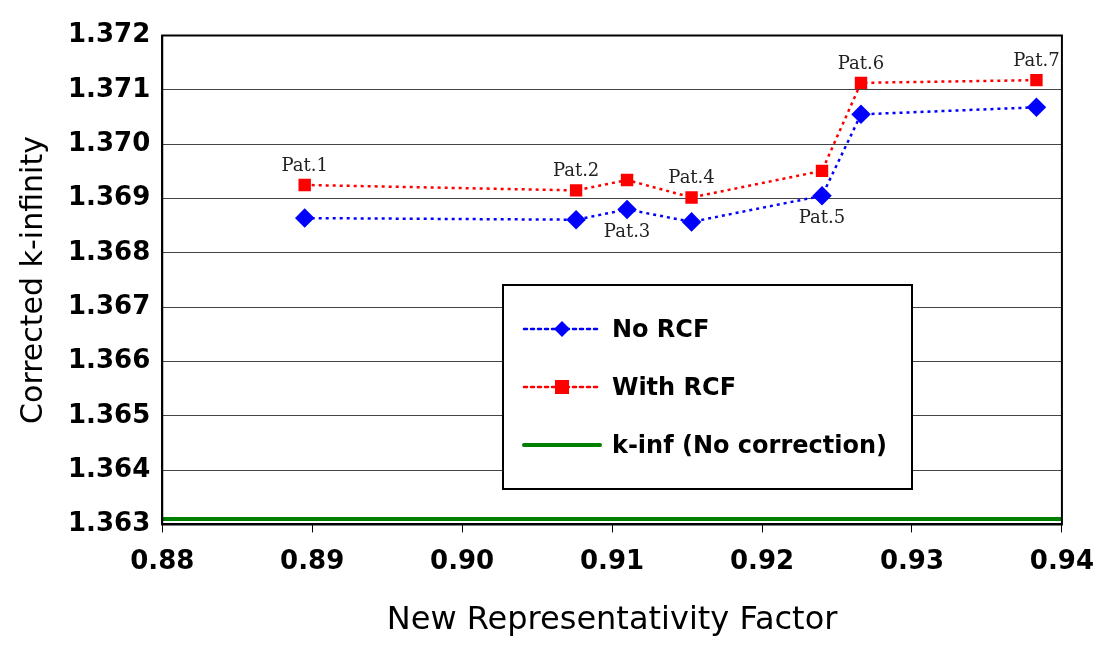 The width and height of the screenshot is (1117, 655). I want to click on y-tick-label: 1.370, so click(109, 141).